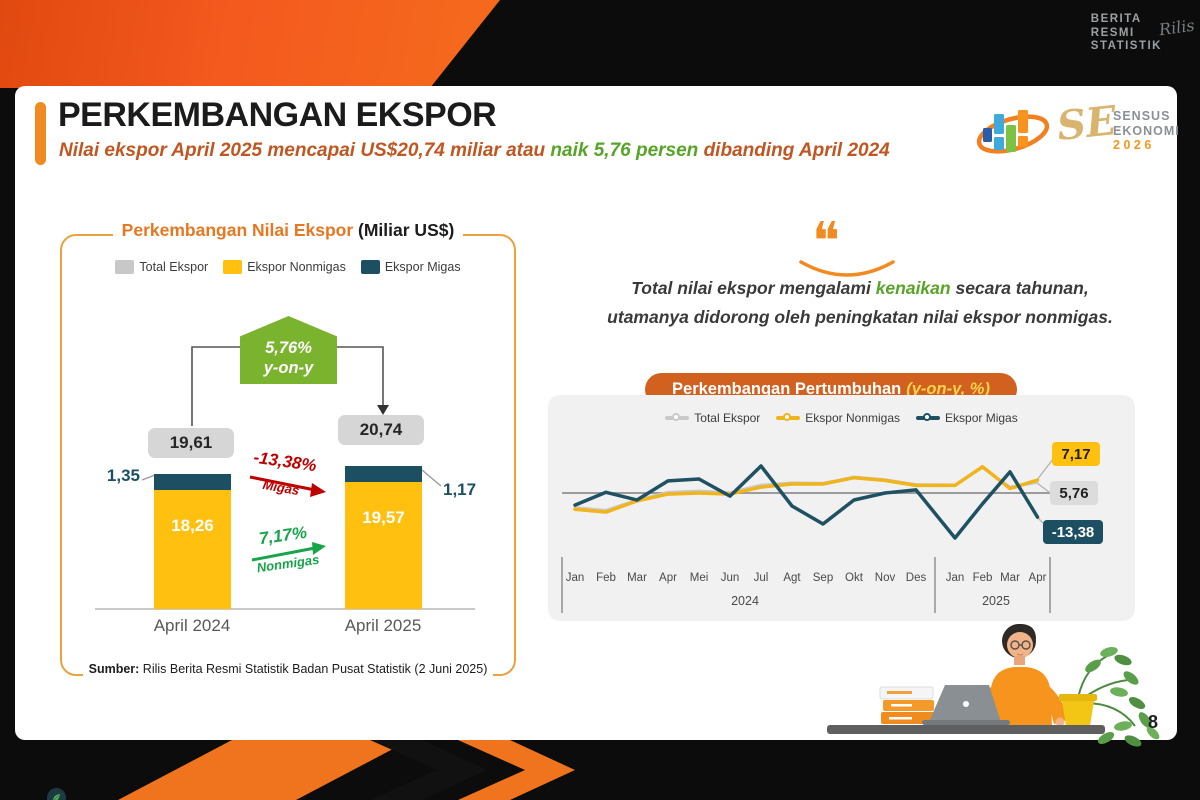 This screenshot has width=1200, height=800. I want to click on nonmigas-value-2025: 19,57, so click(383, 517).